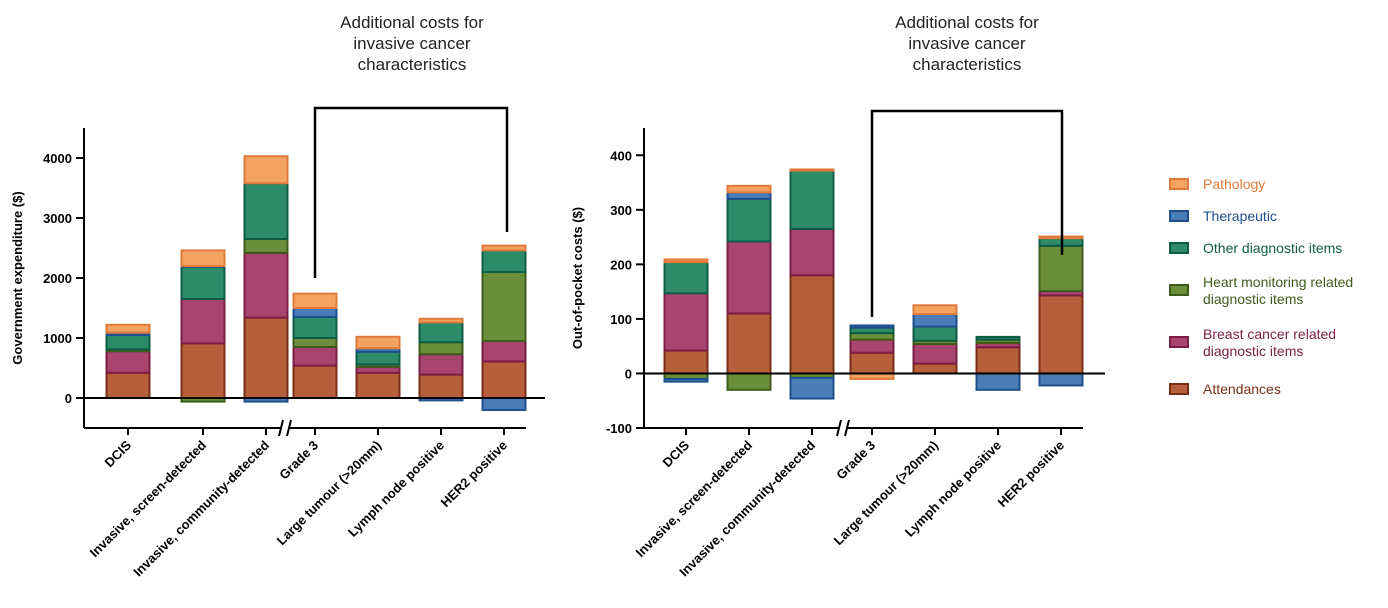 The image size is (1388, 608). What do you see at coordinates (57, 338) in the screenshot?
I see `y-tick-label: 1000` at bounding box center [57, 338].